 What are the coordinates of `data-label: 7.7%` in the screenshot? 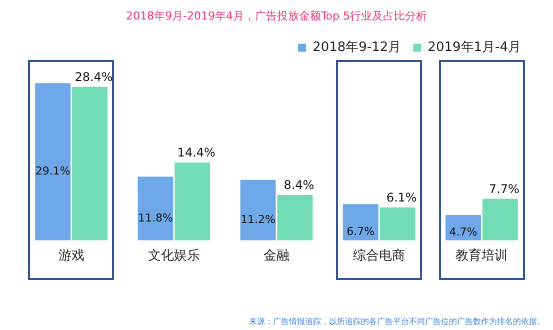 It's located at (504, 189).